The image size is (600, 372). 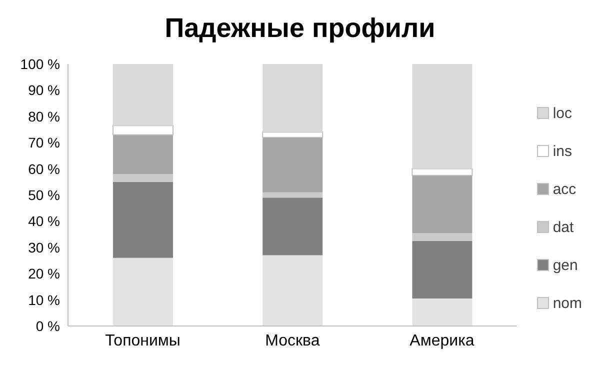 I want to click on y-tick-label: 40 %, so click(x=44, y=221).